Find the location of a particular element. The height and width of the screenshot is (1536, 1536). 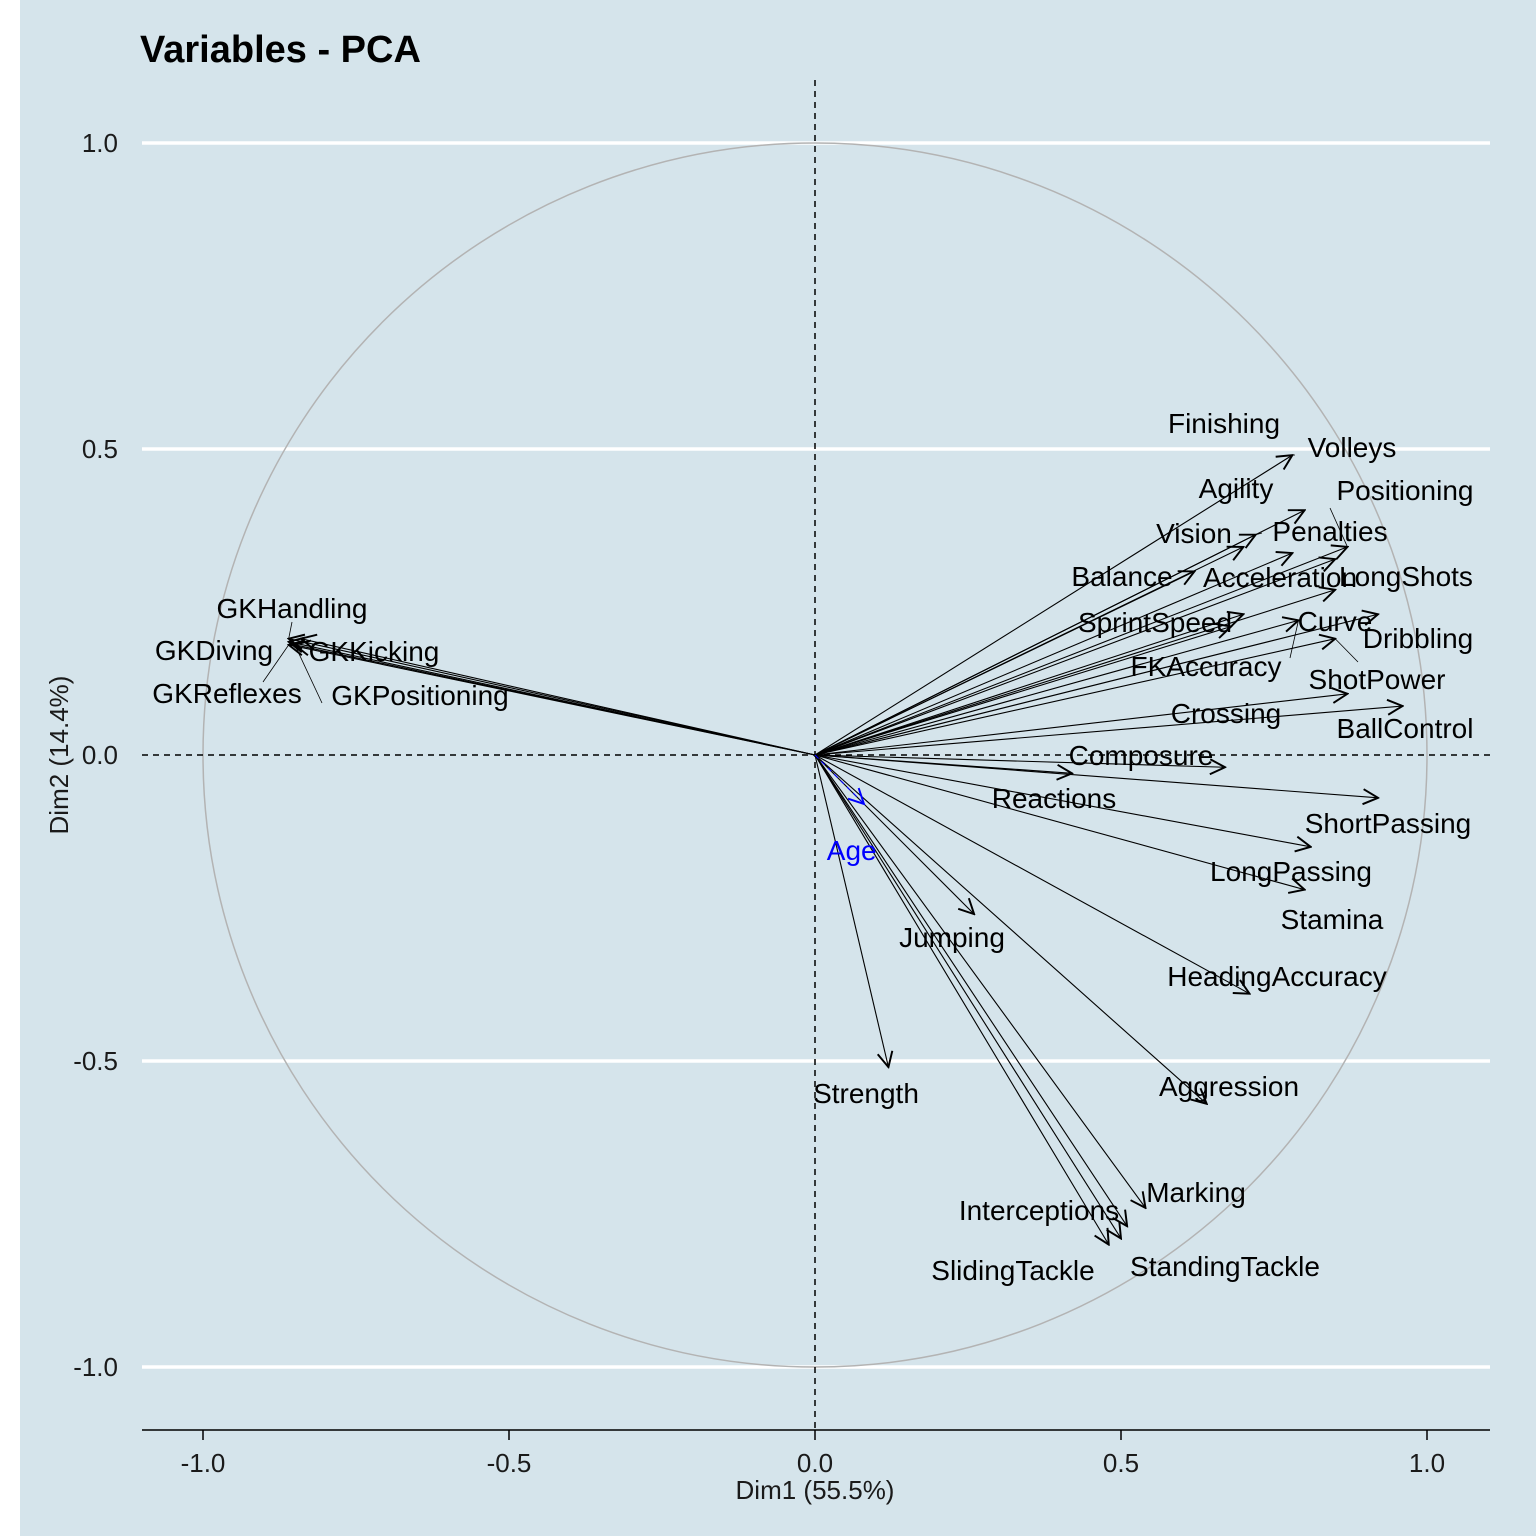

arrow-long-passing is located at coordinates (1062, 800).